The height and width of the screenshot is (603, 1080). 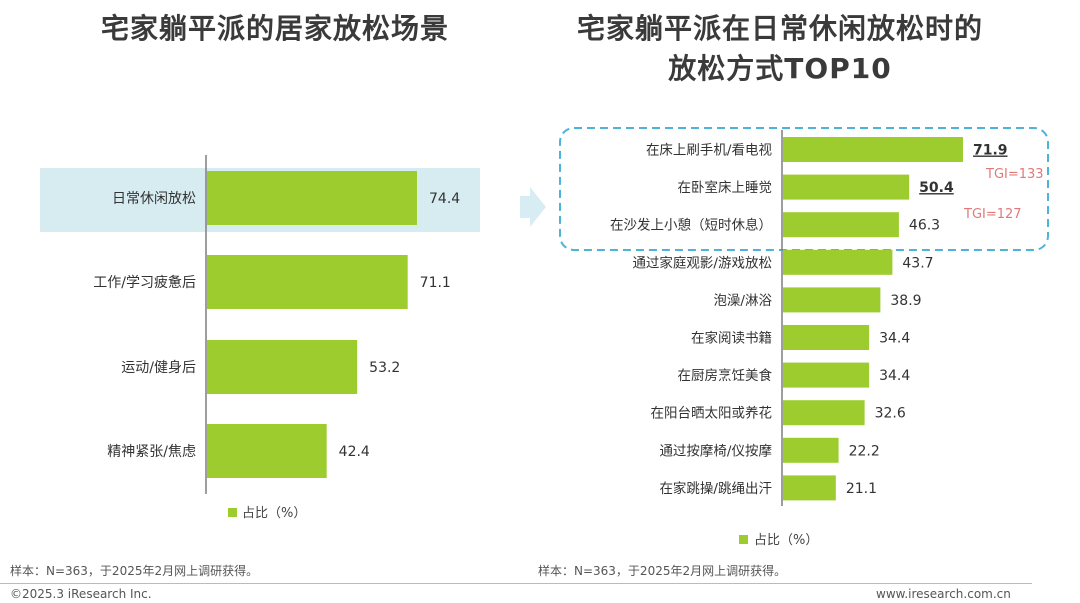 I want to click on right-value-label: 46.3, so click(x=924, y=226).